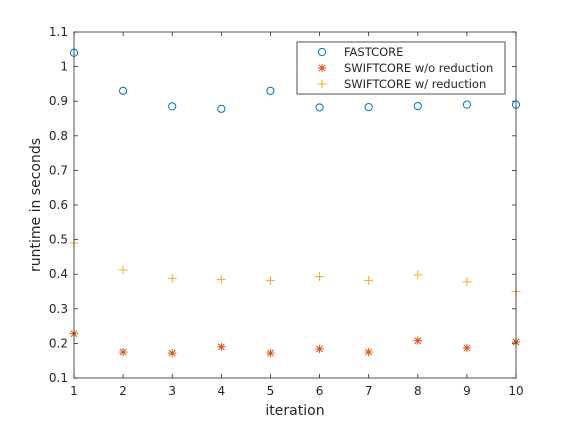 Image resolution: width=570 pixels, height=425 pixels. What do you see at coordinates (294, 411) in the screenshot?
I see `x-axis-label: iteration` at bounding box center [294, 411].